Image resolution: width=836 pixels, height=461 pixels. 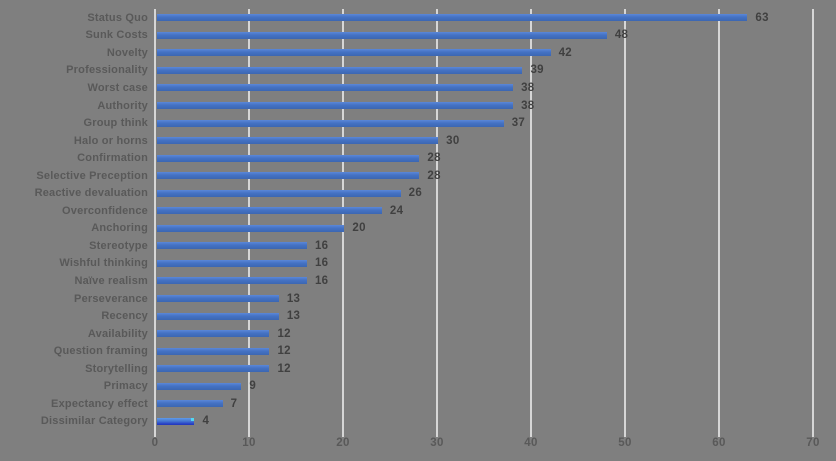 What do you see at coordinates (112, 158) in the screenshot?
I see `category-label: Confirmation` at bounding box center [112, 158].